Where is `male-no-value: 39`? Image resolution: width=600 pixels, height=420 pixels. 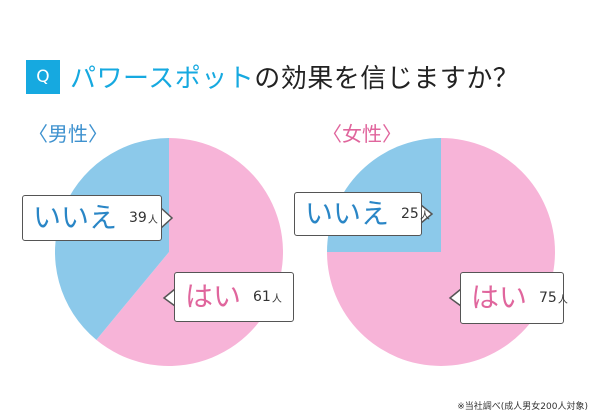
male-no-value: 39 is located at coordinates (138, 218).